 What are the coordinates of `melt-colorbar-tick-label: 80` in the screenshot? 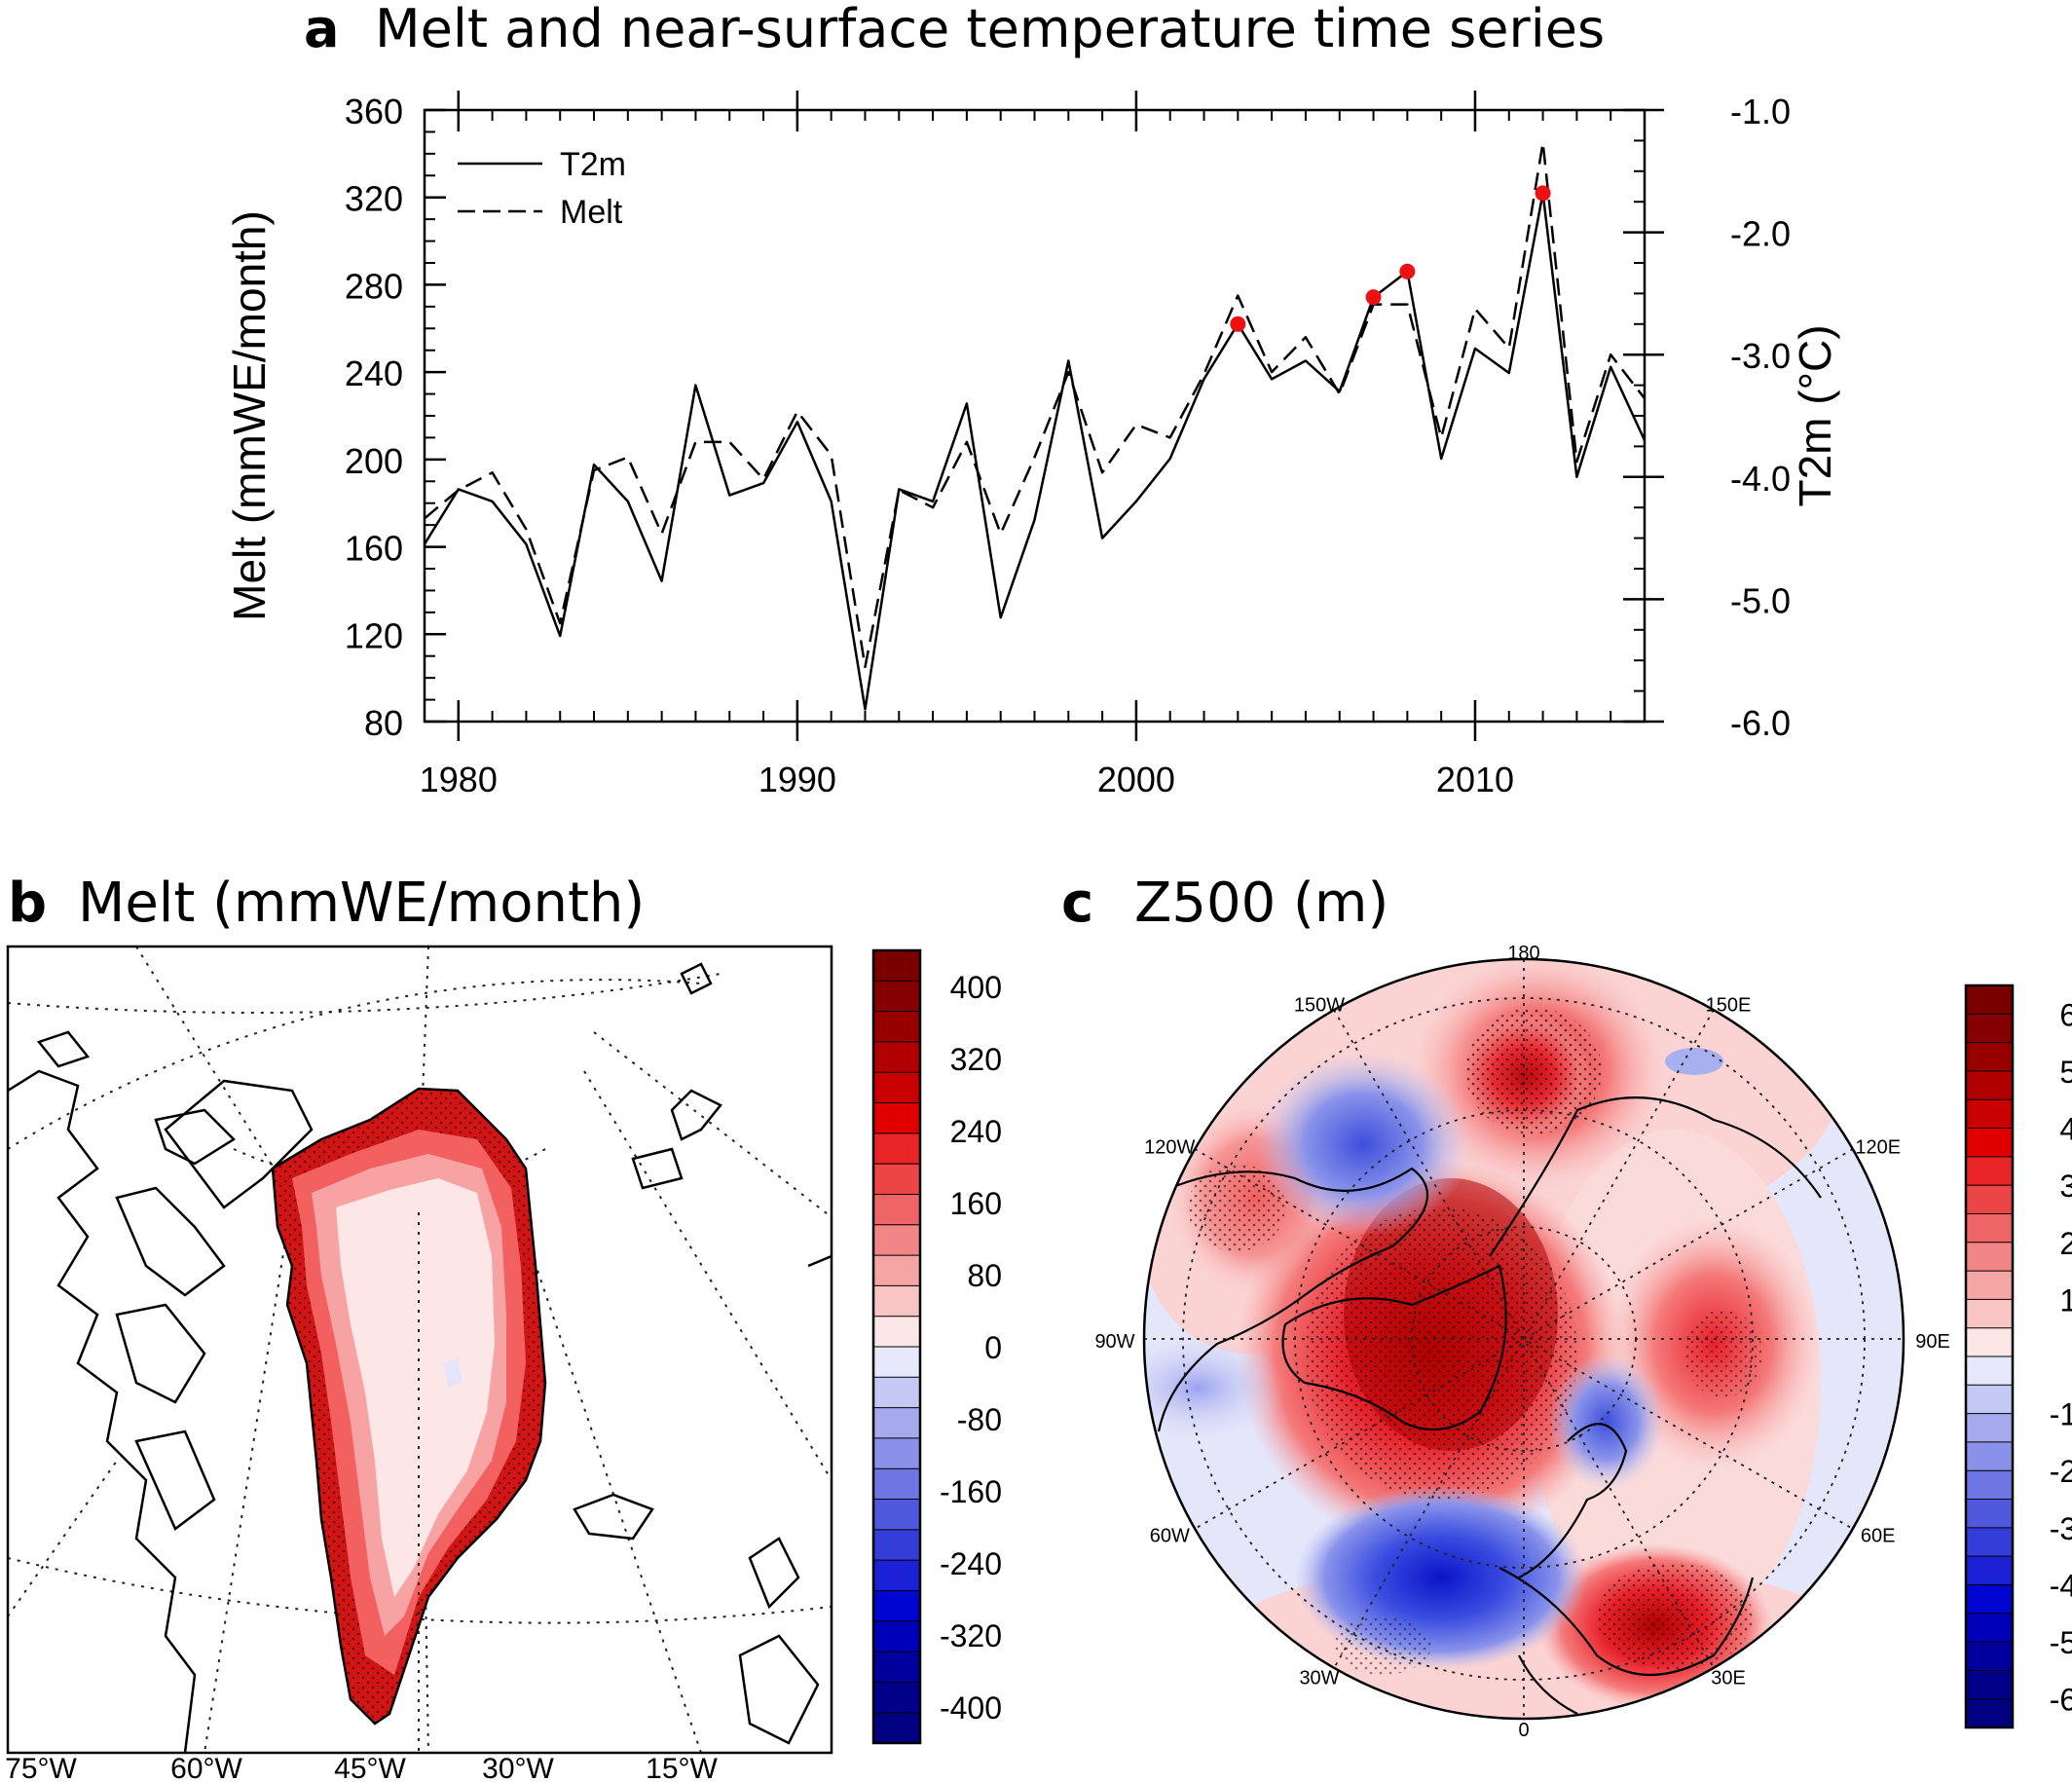 It's located at (984, 1276).